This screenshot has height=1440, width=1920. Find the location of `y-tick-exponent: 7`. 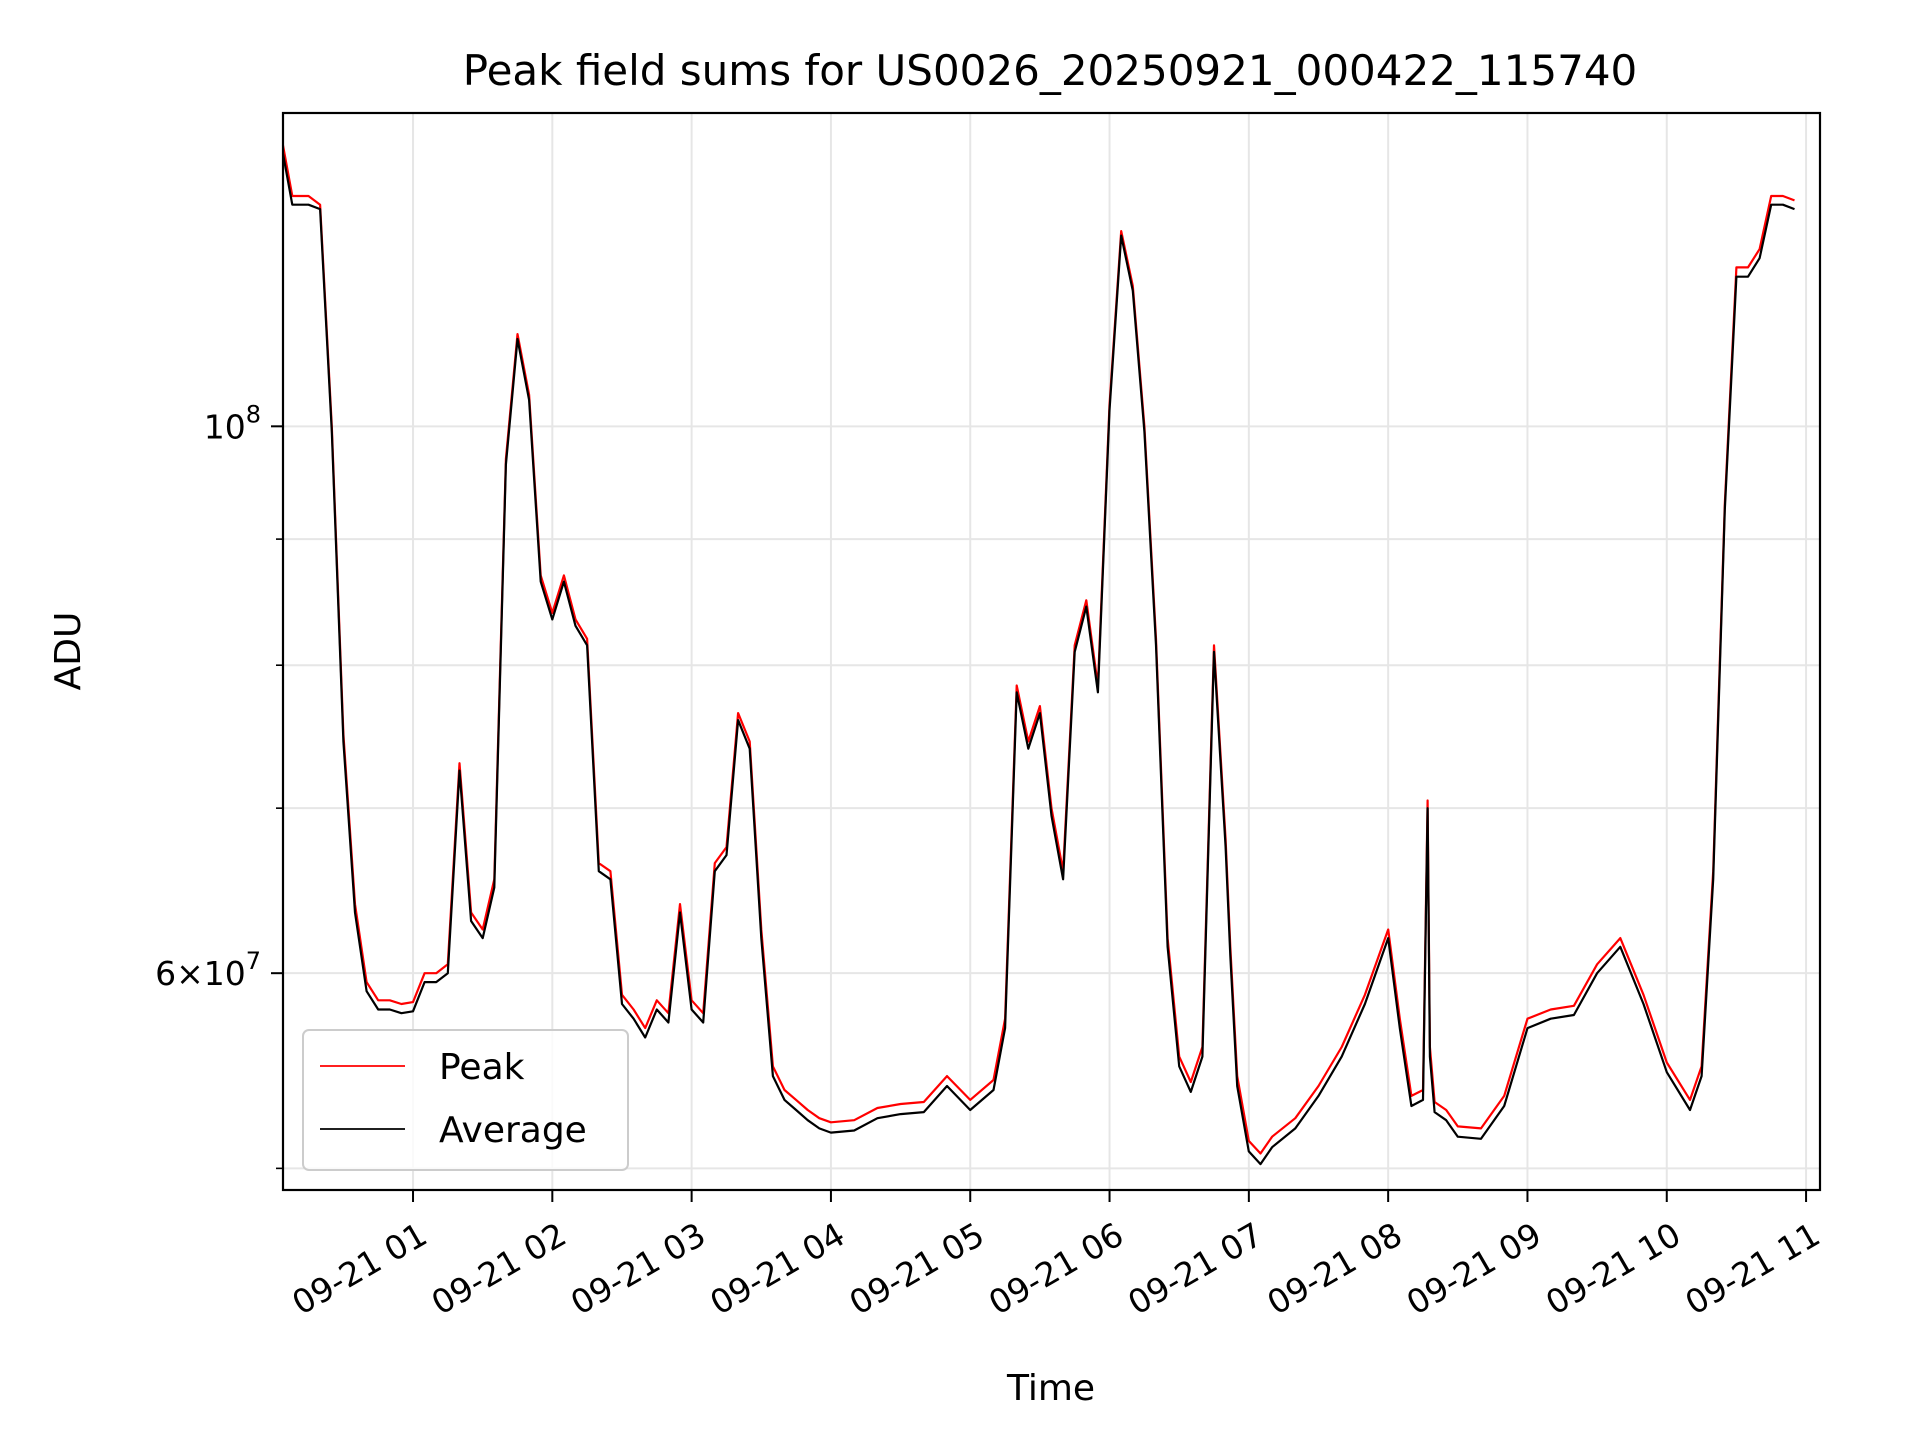

y-tick-exponent: 7 is located at coordinates (253, 961).